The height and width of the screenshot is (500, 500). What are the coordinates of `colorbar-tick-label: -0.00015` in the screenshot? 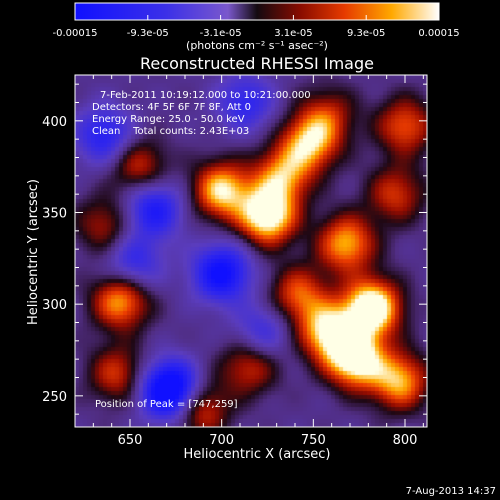 It's located at (75, 33).